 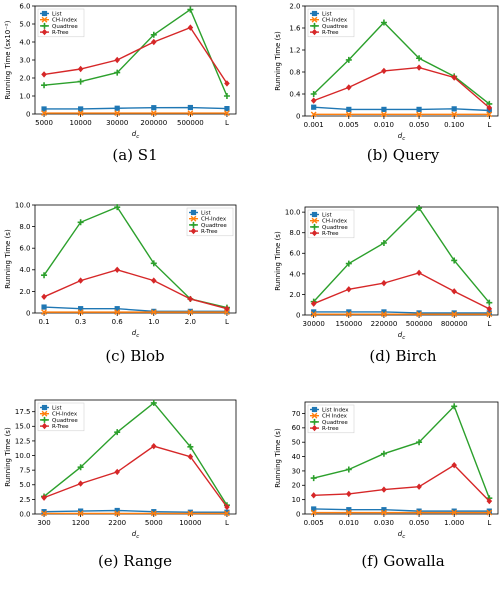 I want to click on x-tick-label: 0.100, so click(x=454, y=125).